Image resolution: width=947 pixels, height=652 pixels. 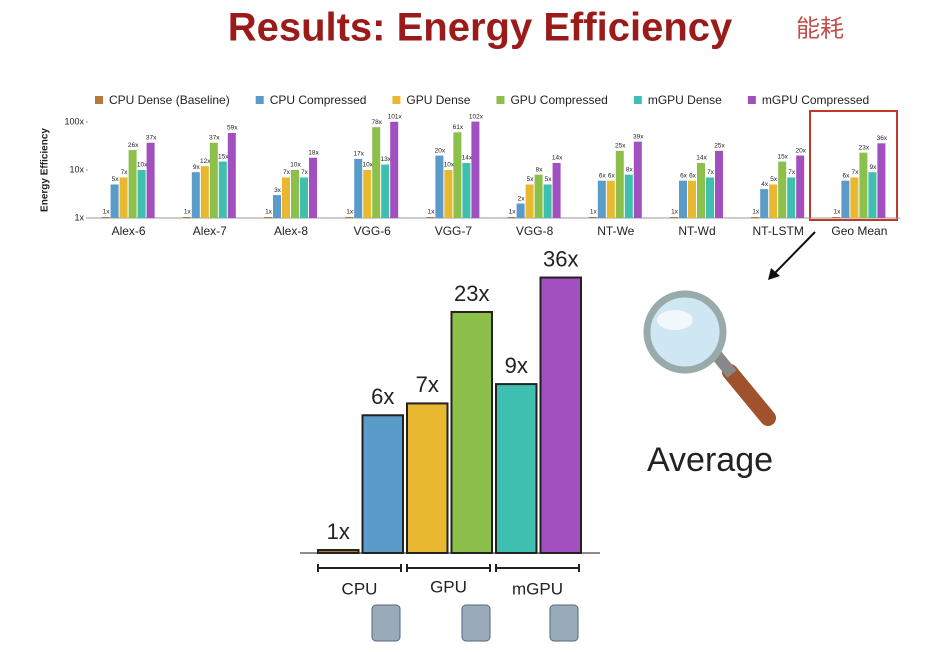 What do you see at coordinates (318, 100) in the screenshot?
I see `legend-label: CPU Compressed` at bounding box center [318, 100].